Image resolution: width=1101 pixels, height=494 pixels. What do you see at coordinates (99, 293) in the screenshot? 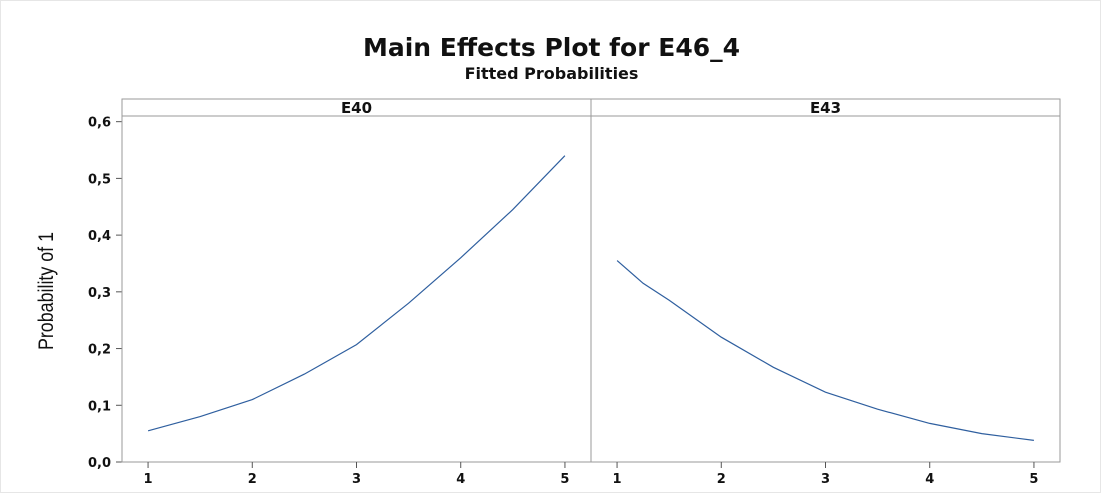
I see `y-tick-label: 0,3` at bounding box center [99, 293].